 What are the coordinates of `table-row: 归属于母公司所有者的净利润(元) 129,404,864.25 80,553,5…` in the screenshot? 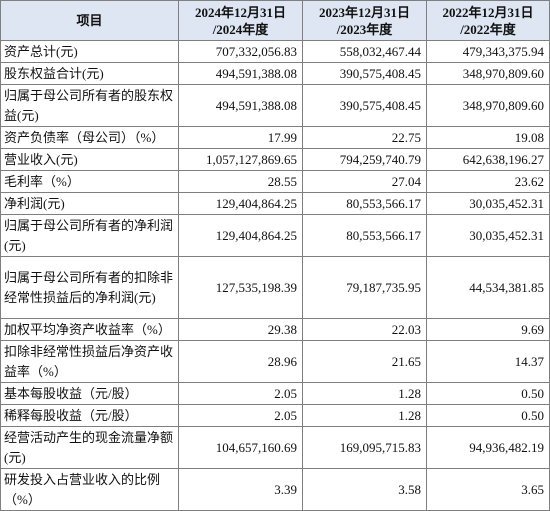 It's located at (275, 235).